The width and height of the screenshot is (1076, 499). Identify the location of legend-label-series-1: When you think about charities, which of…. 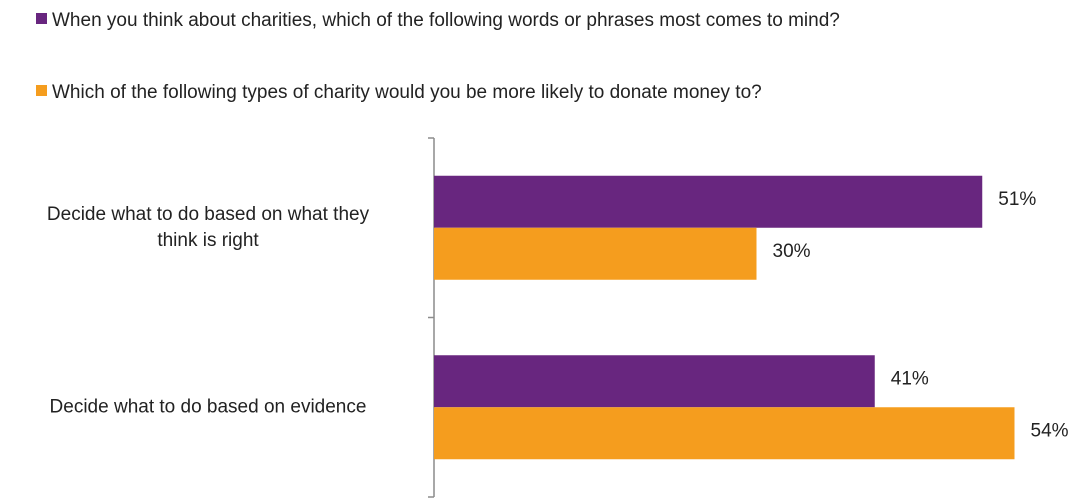
(446, 20).